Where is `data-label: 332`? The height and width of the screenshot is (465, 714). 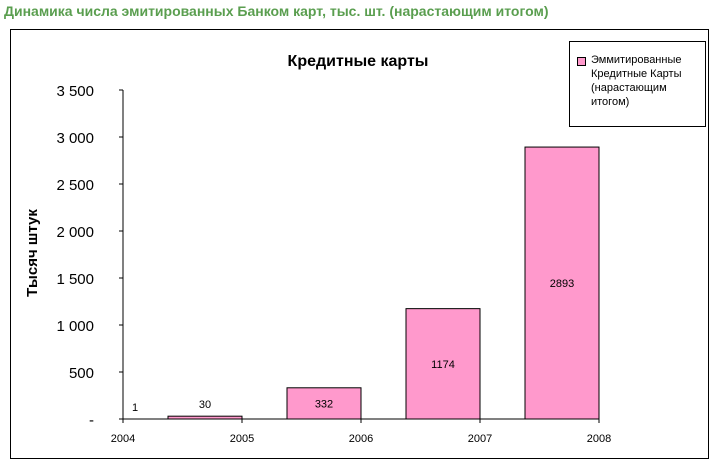
data-label: 332 is located at coordinates (324, 404).